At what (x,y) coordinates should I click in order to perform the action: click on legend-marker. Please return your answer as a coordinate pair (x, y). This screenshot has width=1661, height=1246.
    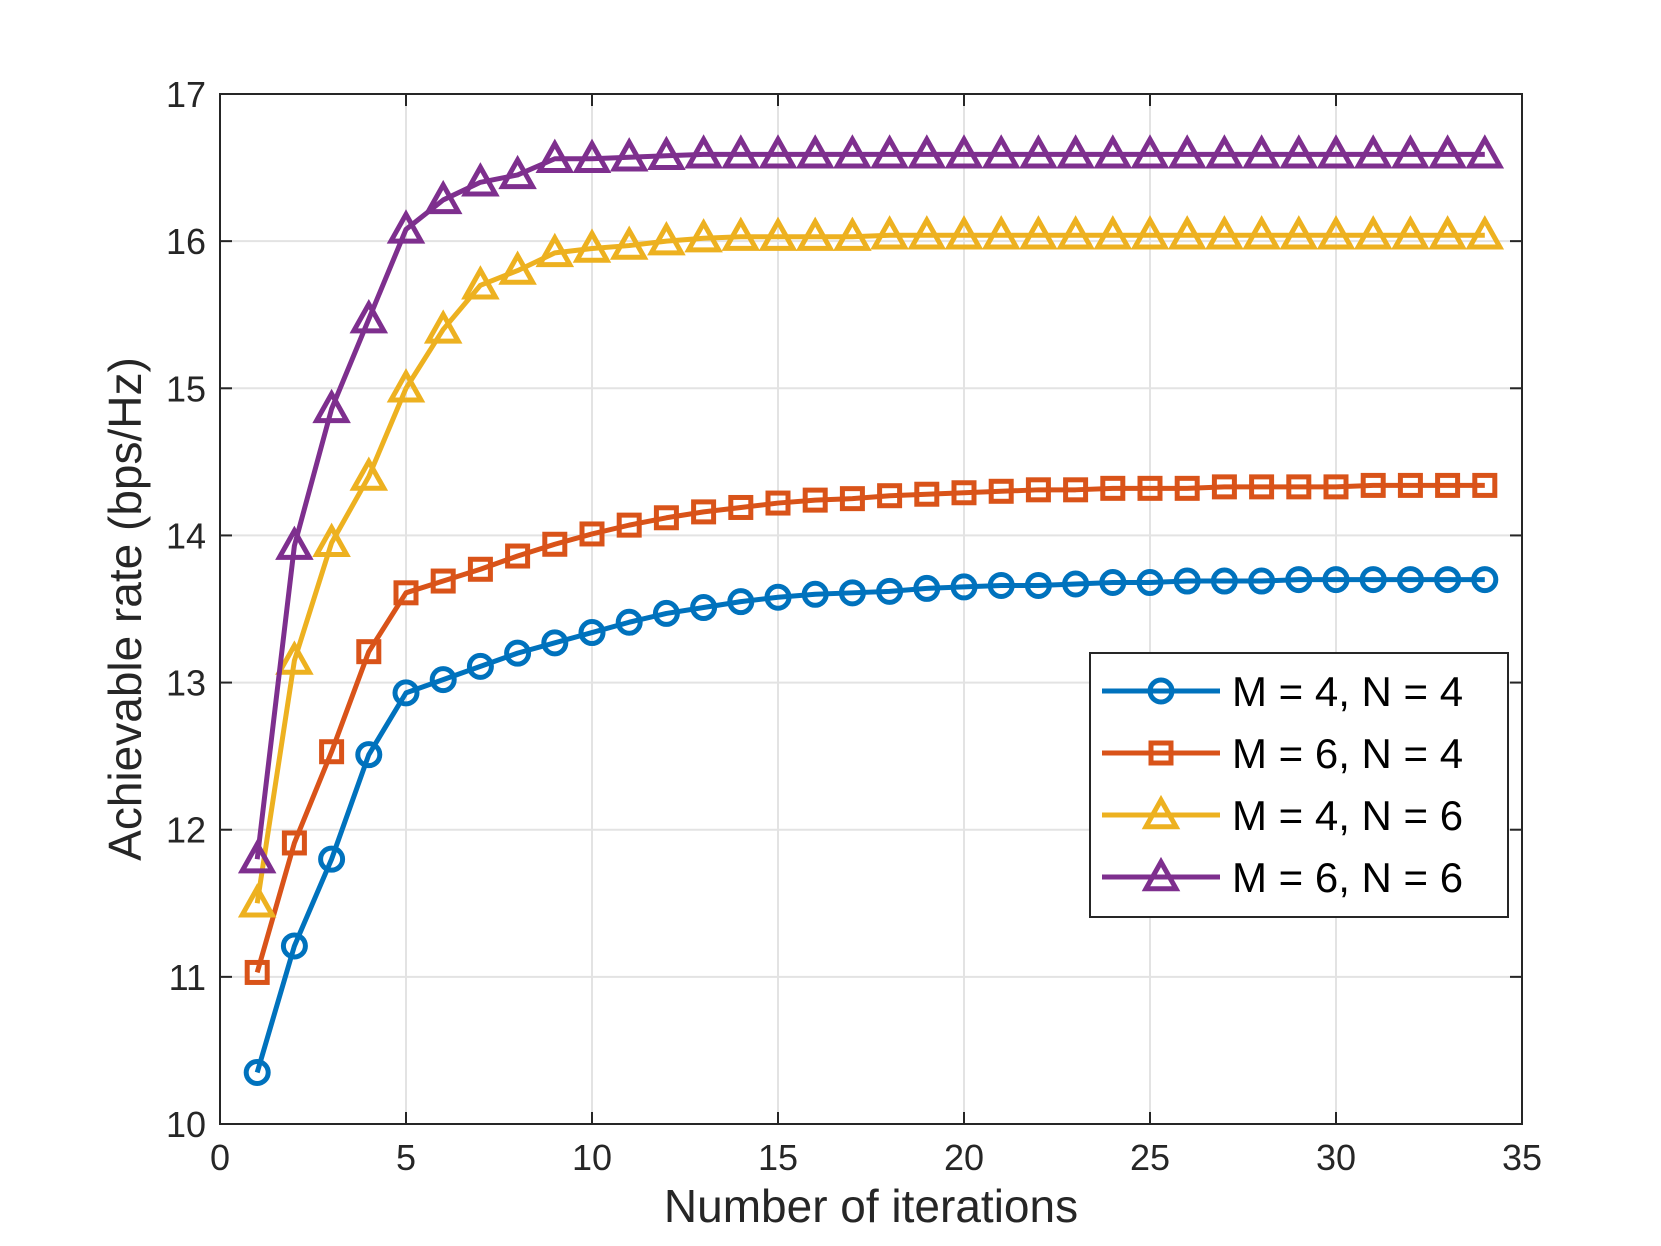
    Looking at the image, I should click on (1161, 812).